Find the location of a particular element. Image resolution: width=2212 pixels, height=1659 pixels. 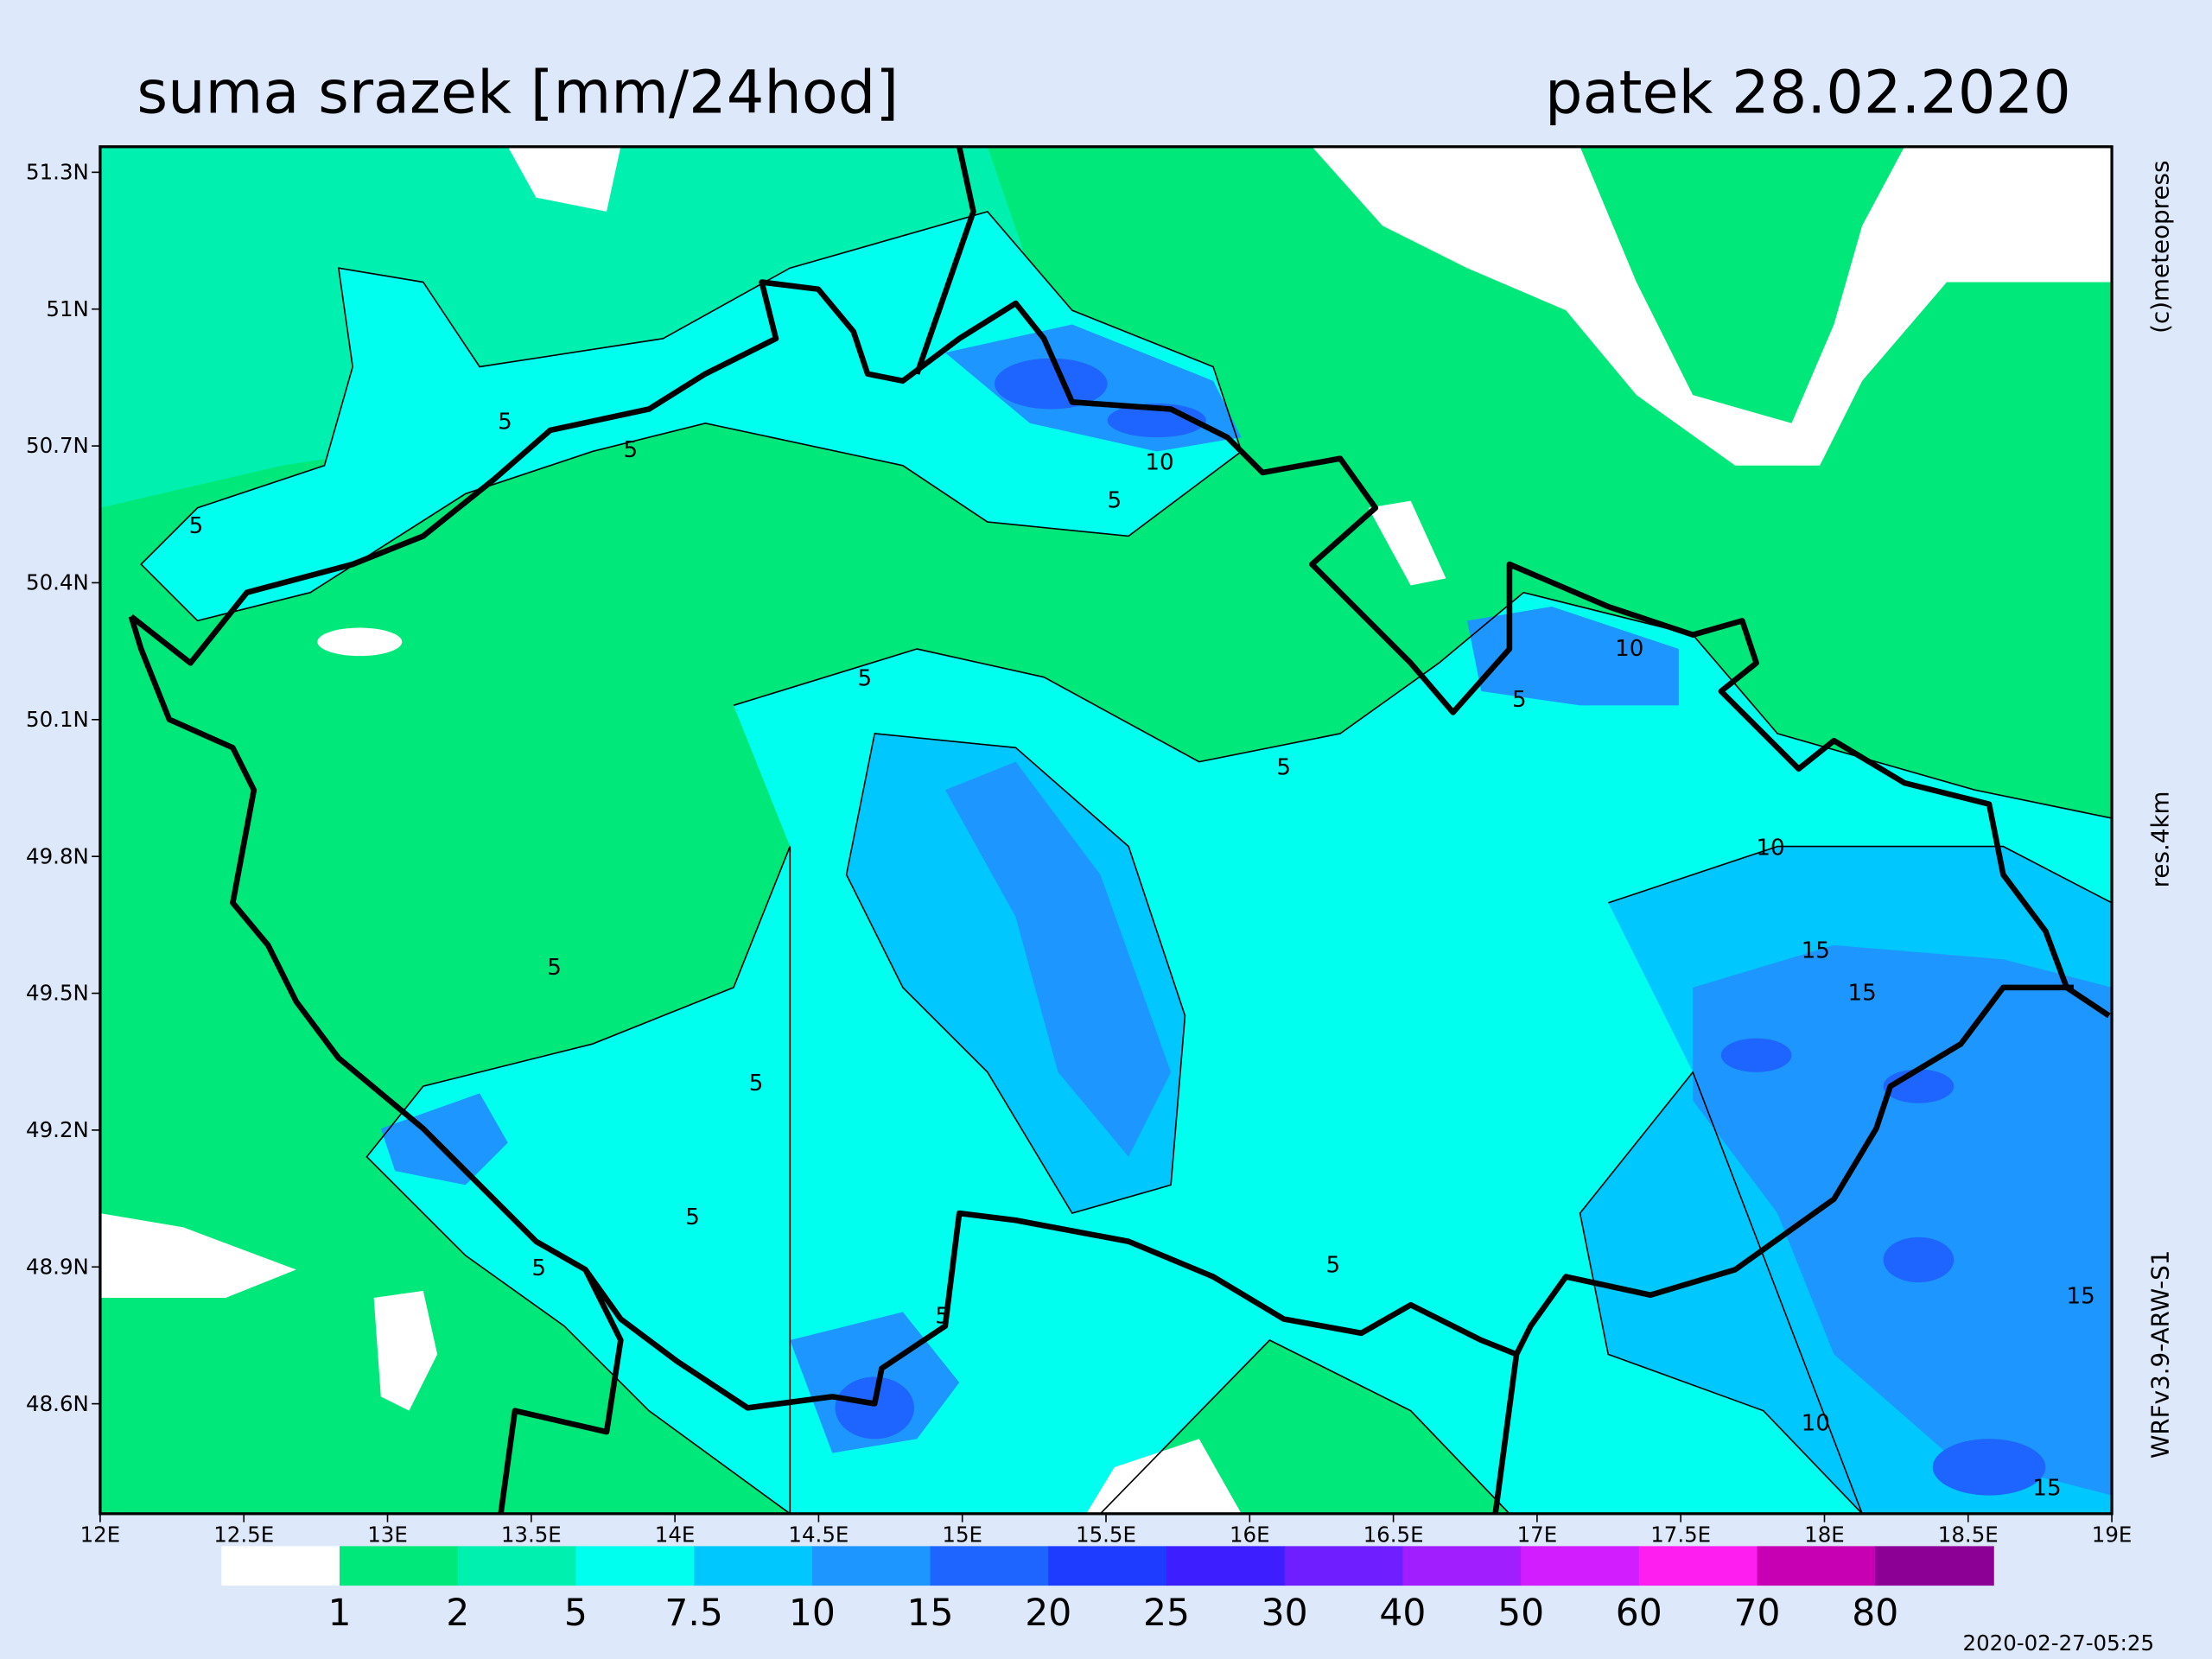

colorbar-label: 5 is located at coordinates (576, 1613).